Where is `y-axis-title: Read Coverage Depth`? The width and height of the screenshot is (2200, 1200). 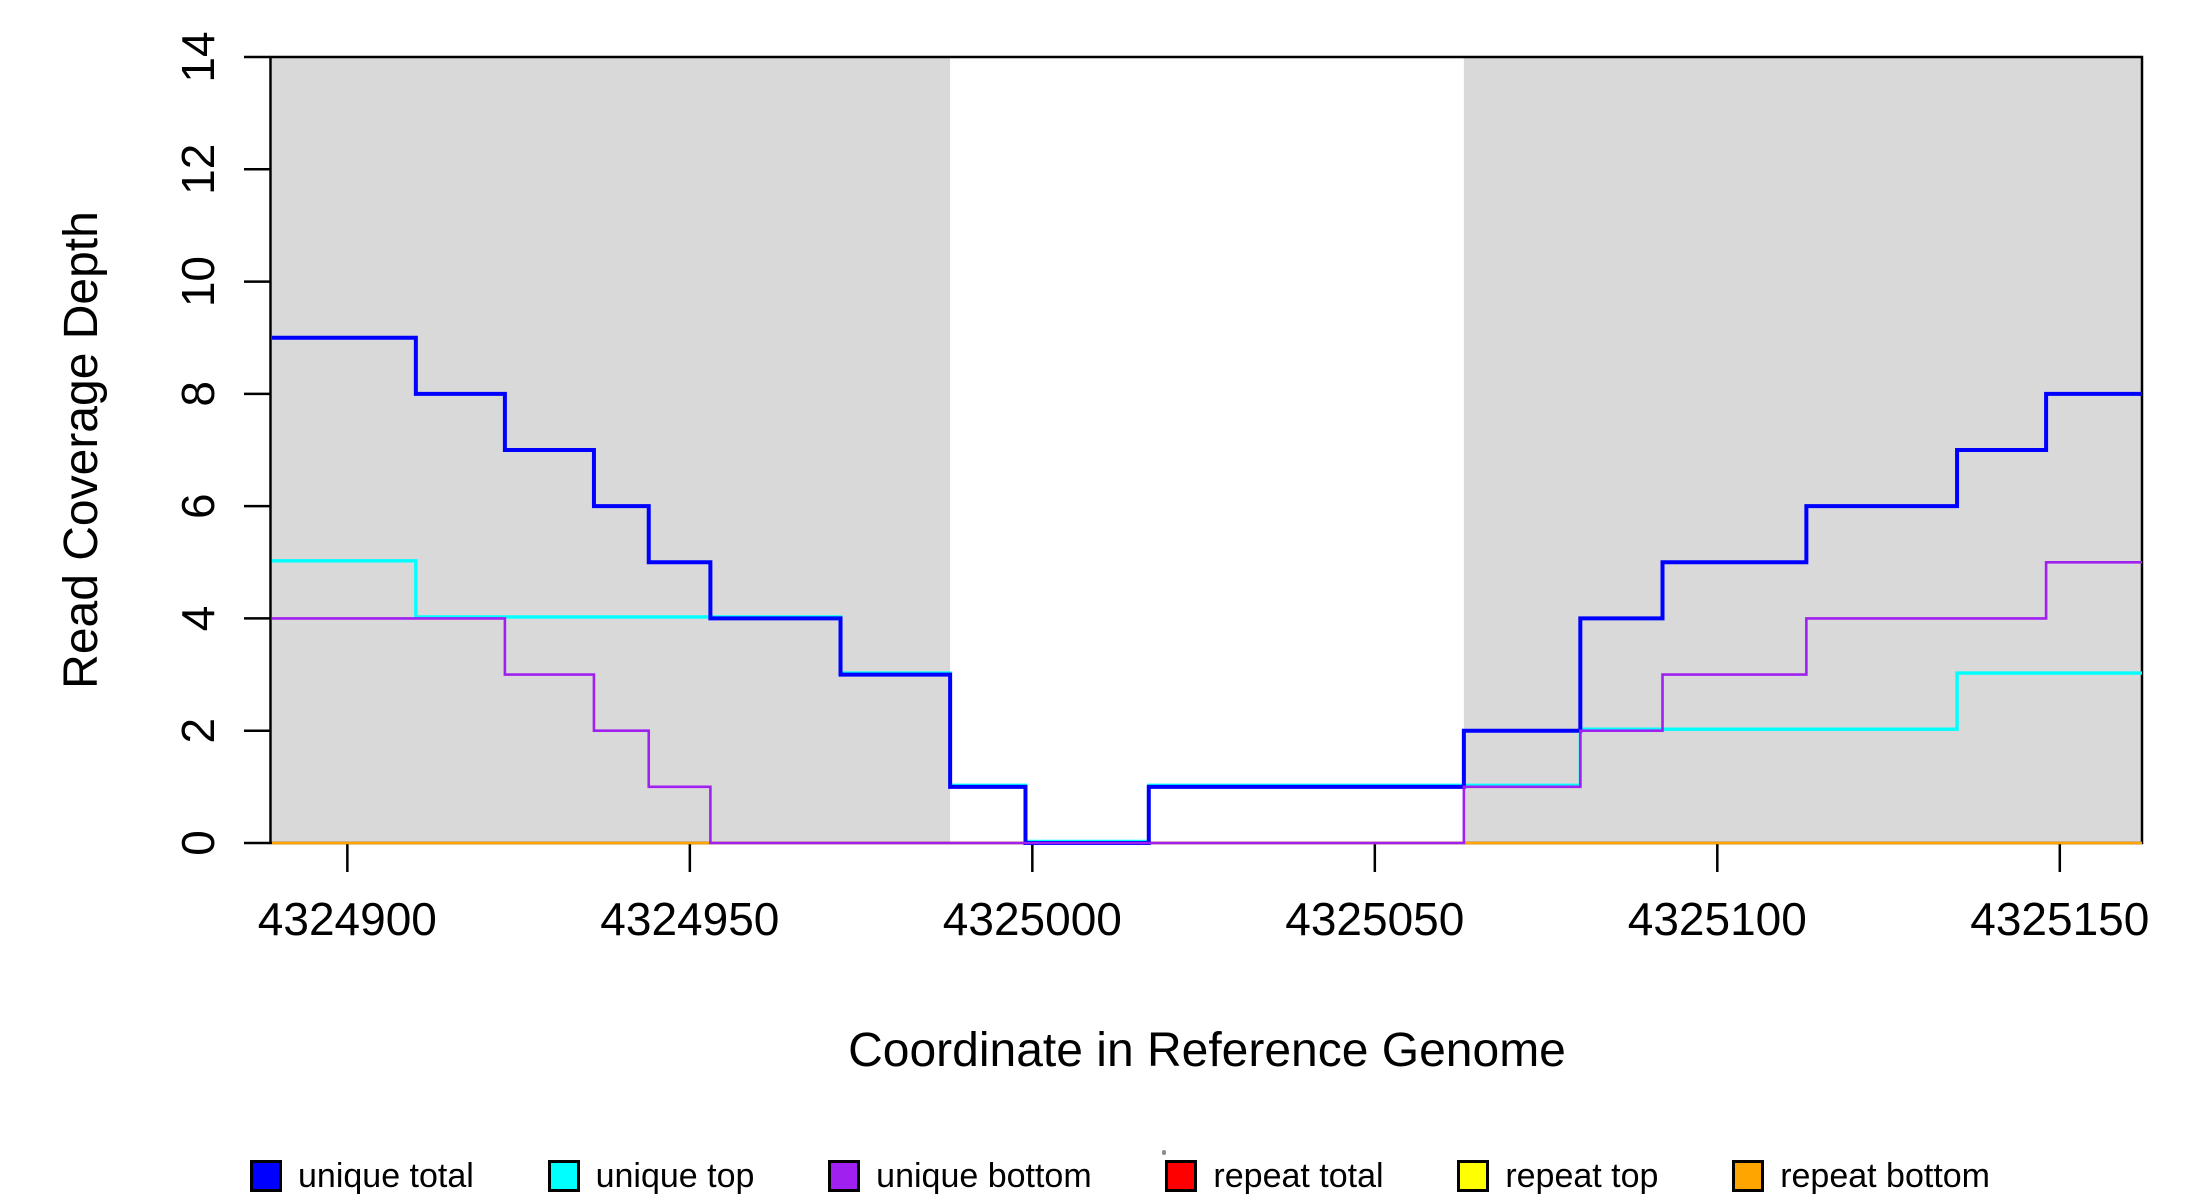
y-axis-title: Read Coverage Depth is located at coordinates (81, 450).